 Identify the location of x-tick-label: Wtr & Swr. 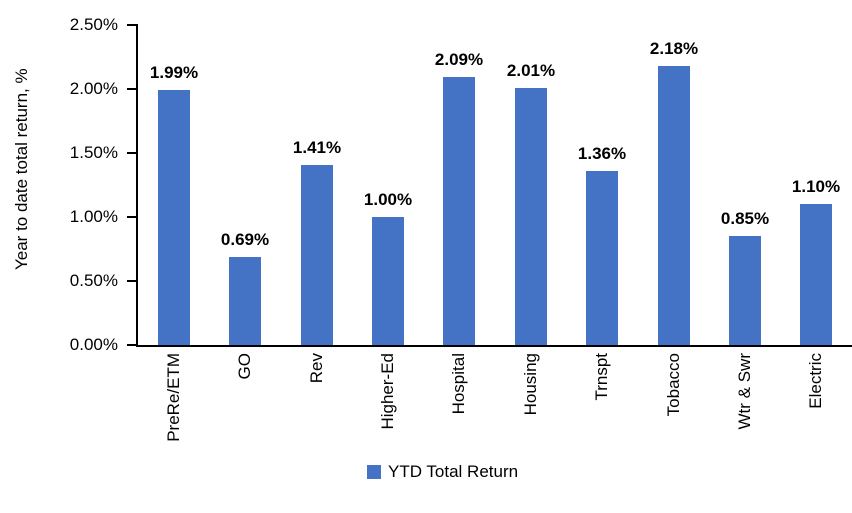
(744, 391).